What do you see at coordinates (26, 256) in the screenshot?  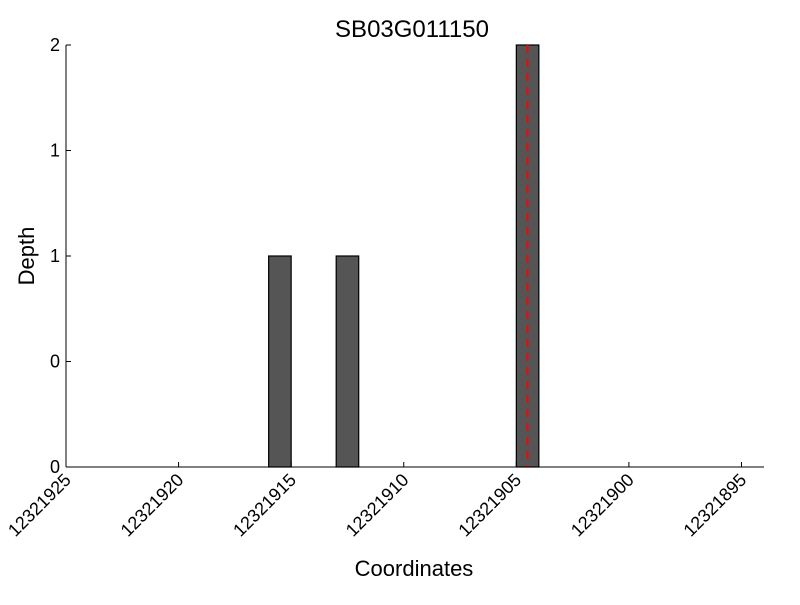 I see `y-axis-label: Depth` at bounding box center [26, 256].